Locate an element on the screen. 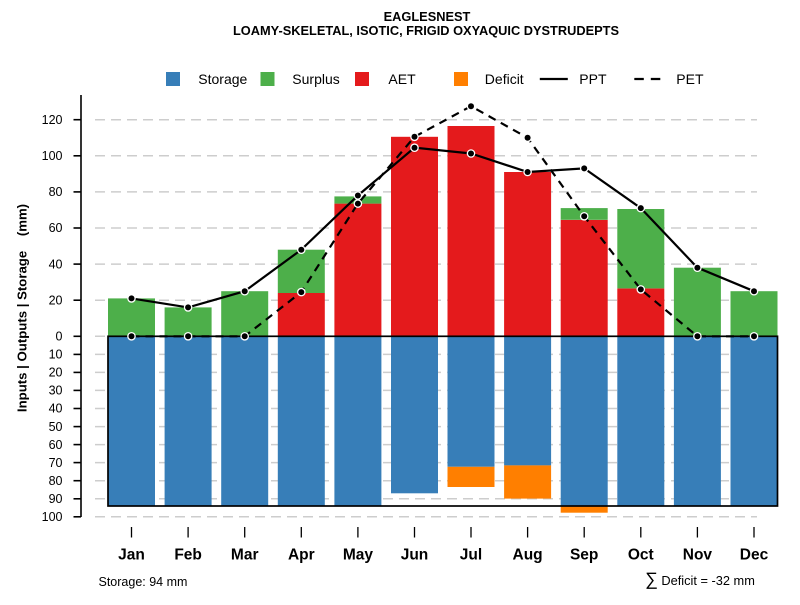 The height and width of the screenshot is (605, 800). svg-text: Deficit is located at coordinates (504, 79).